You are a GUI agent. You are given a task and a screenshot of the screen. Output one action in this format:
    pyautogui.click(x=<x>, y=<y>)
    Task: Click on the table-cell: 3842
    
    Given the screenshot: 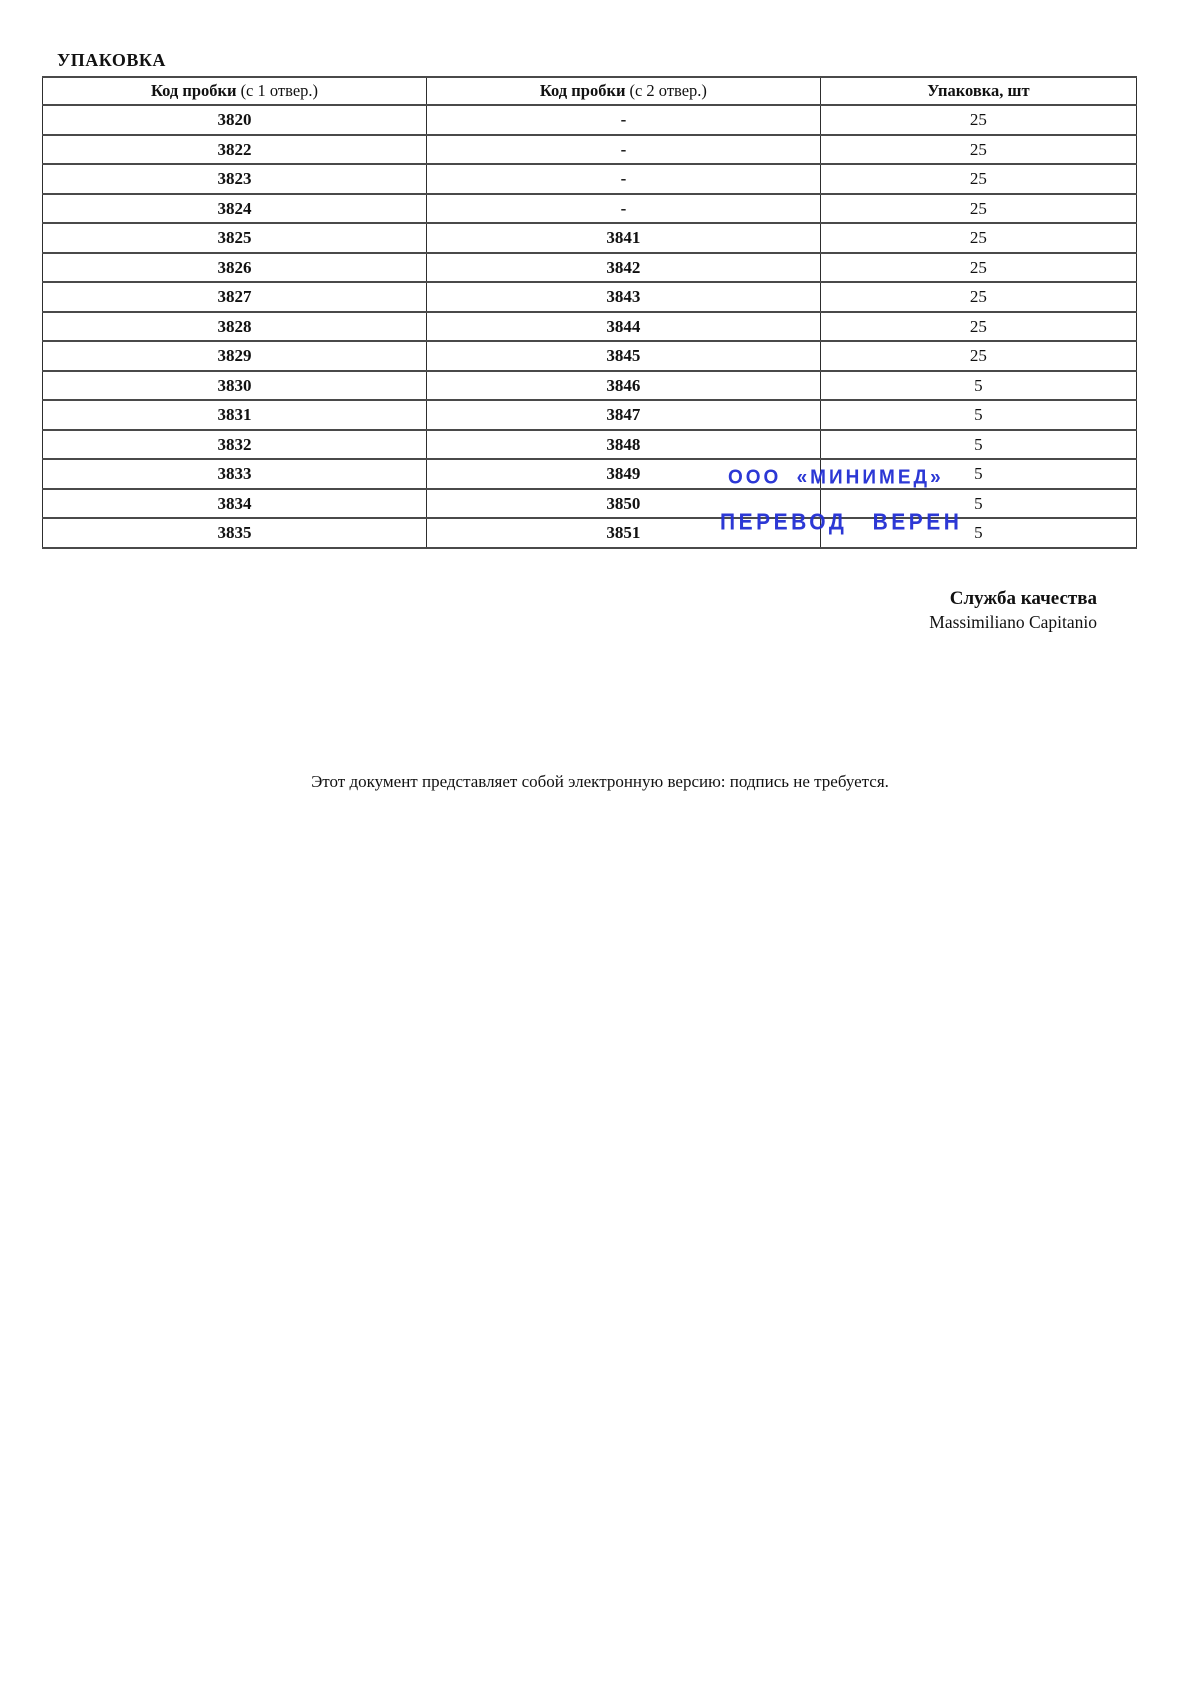 What is the action you would take?
    pyautogui.click(x=623, y=267)
    